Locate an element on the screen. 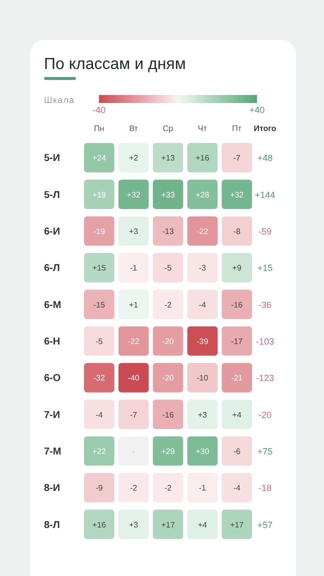 The width and height of the screenshot is (324, 576). data-label: +33 is located at coordinates (168, 195).